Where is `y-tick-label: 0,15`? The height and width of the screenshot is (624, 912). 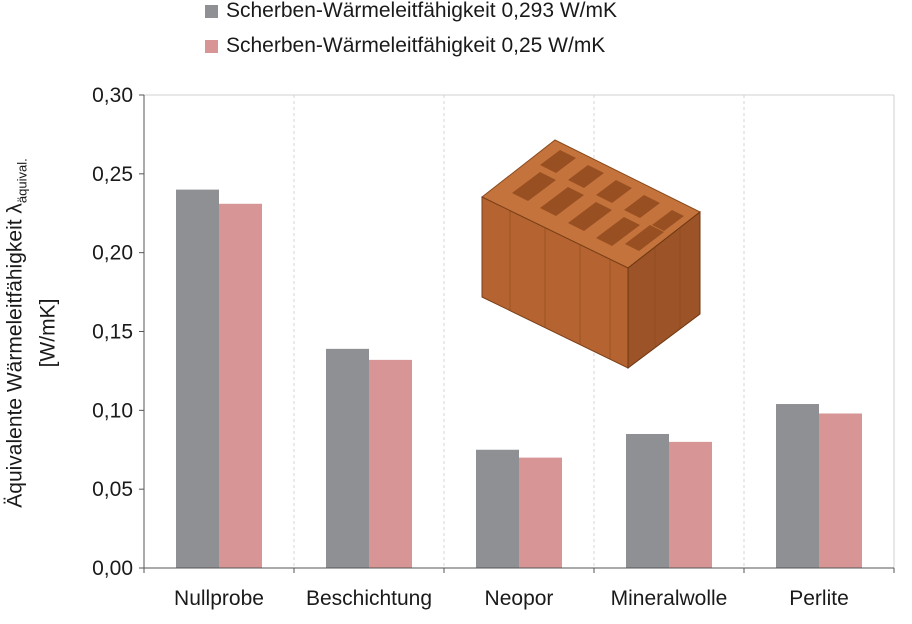 y-tick-label: 0,15 is located at coordinates (112, 332).